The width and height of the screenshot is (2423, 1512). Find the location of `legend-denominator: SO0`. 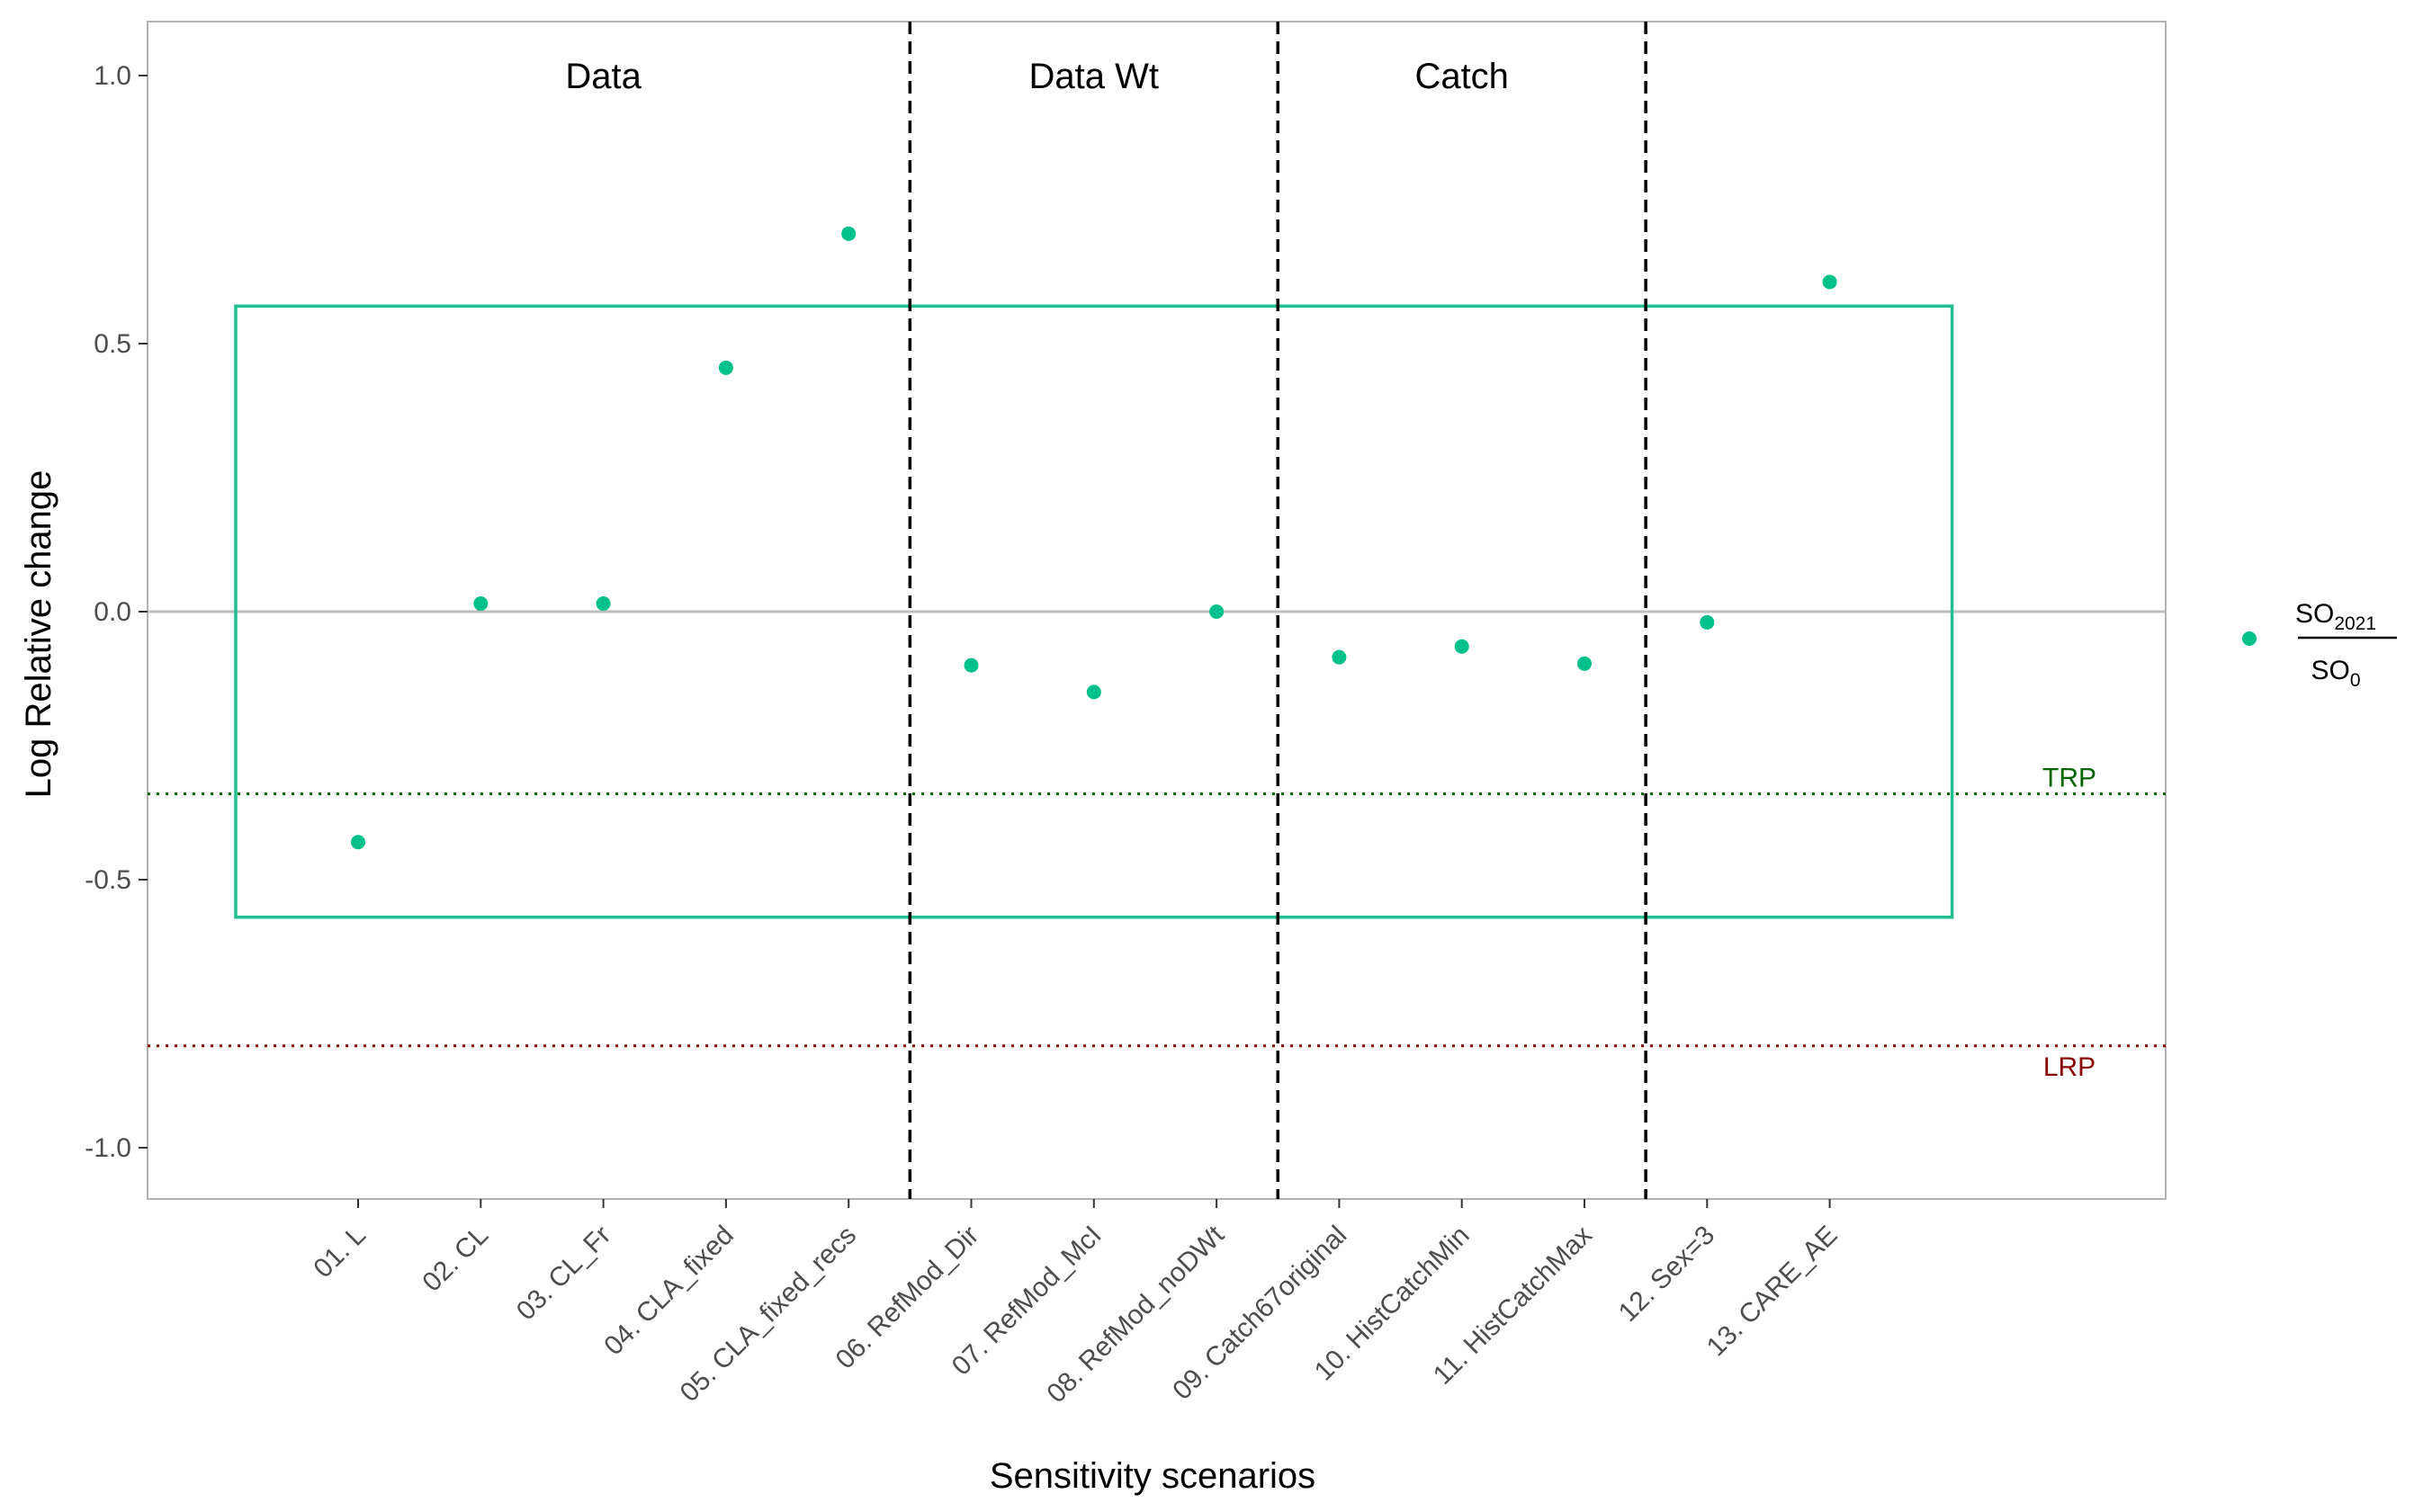

legend-denominator: SO0 is located at coordinates (2335, 673).